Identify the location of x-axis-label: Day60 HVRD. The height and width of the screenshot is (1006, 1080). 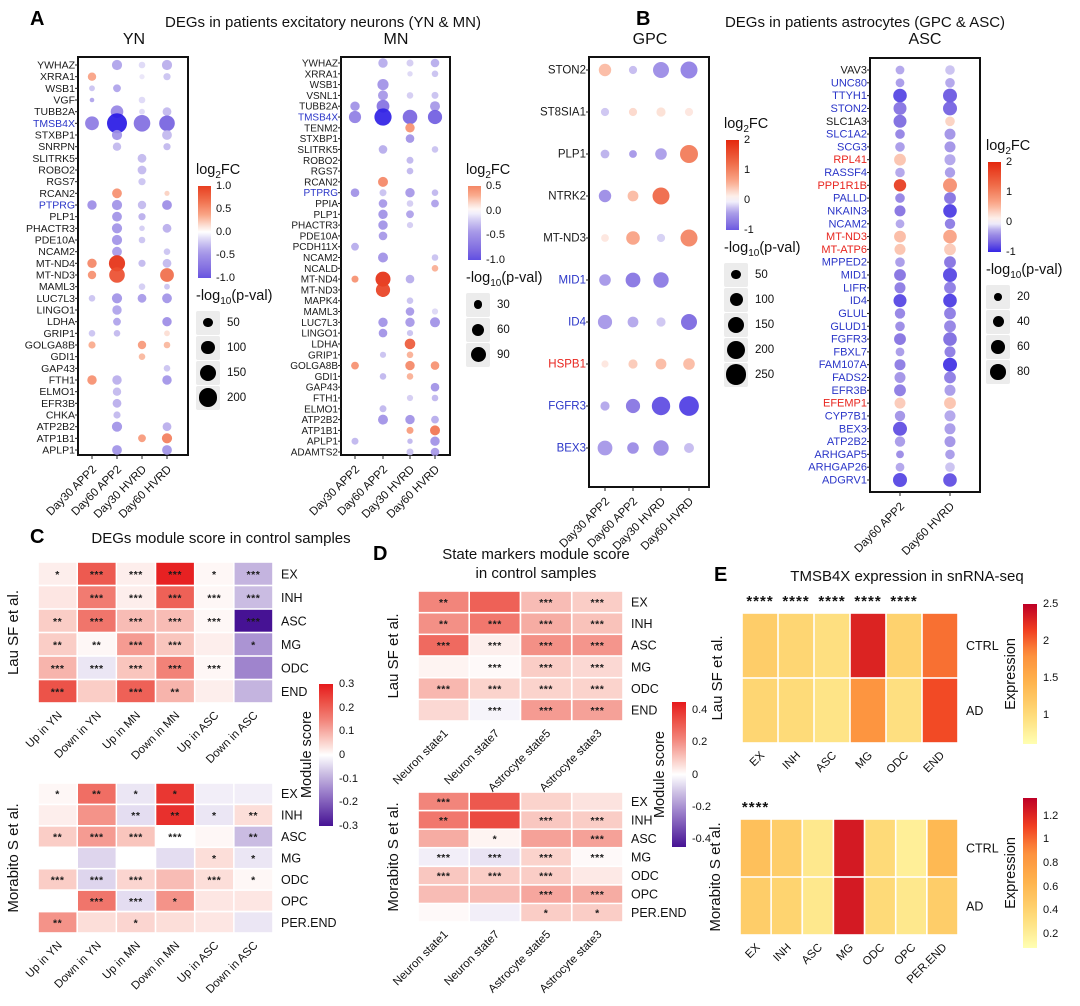
(928, 529).